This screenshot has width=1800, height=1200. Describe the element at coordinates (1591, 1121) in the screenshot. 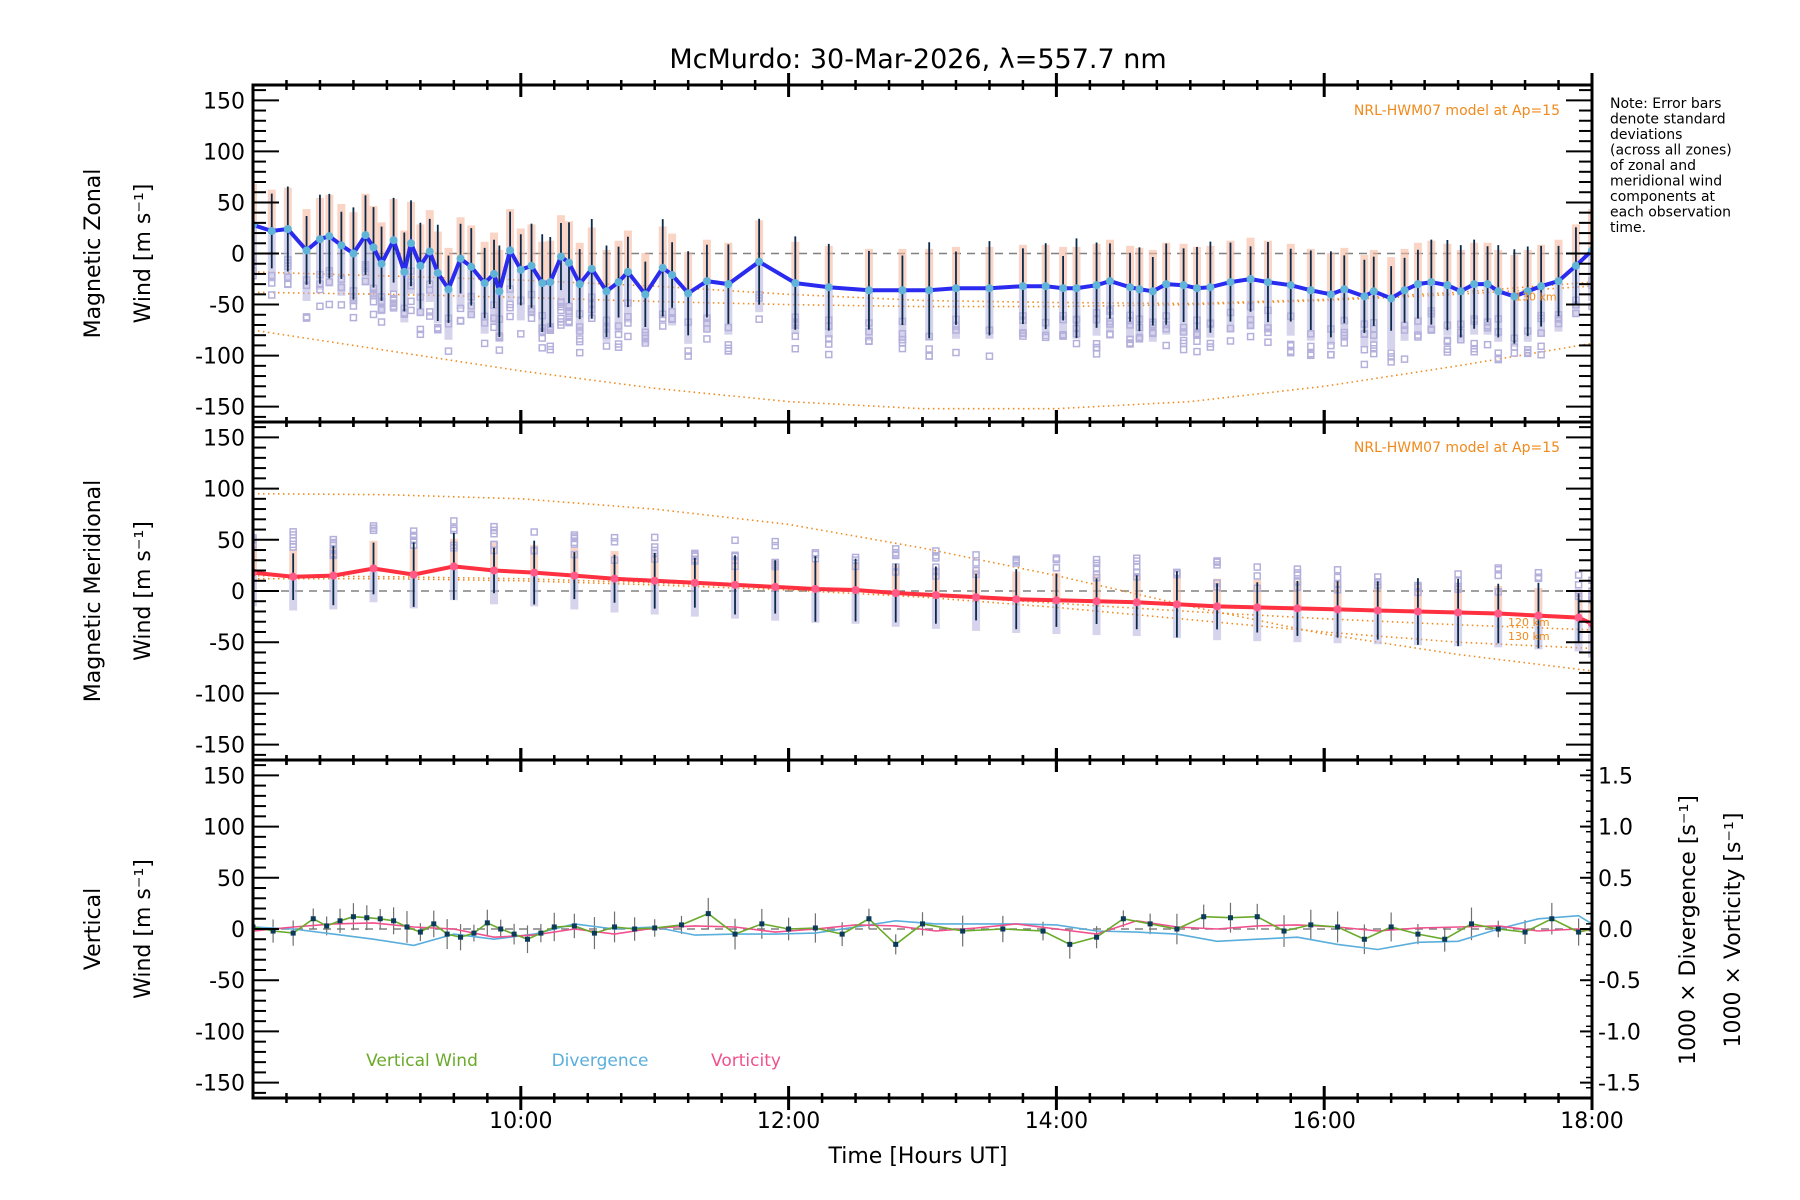

I see `x-tick-label: 18:00` at that location.